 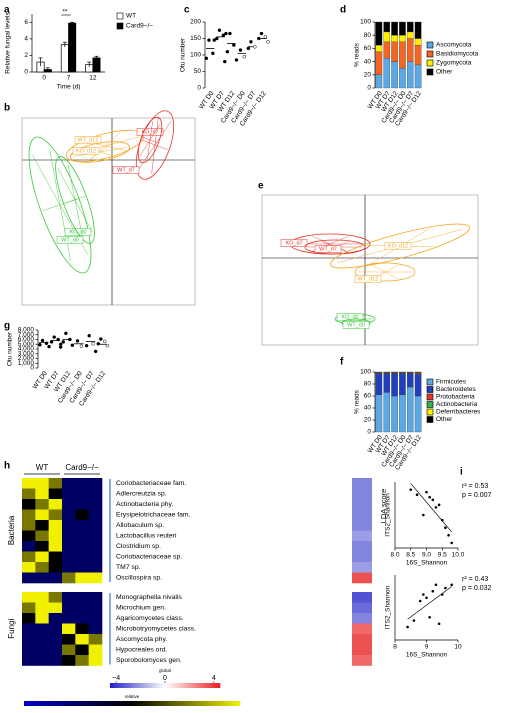 What do you see at coordinates (156, 629) in the screenshot?
I see `row-label: Microbotryomycetes class.` at bounding box center [156, 629].